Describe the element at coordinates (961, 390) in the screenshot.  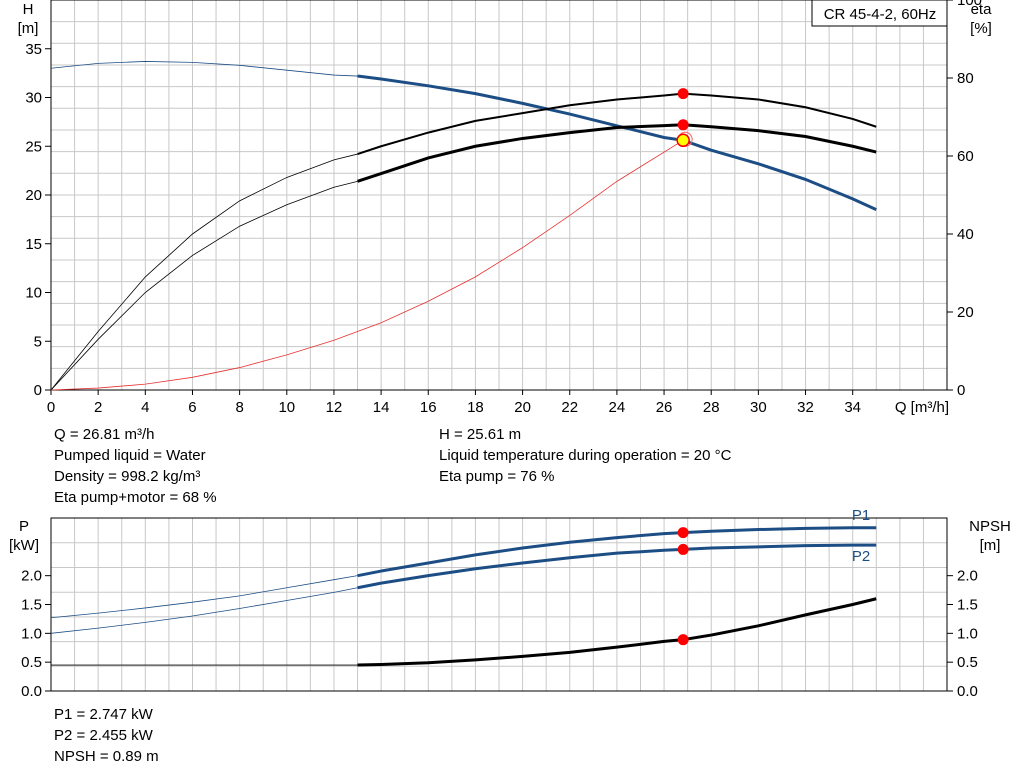
I see `y-right-tick-label: 0` at that location.